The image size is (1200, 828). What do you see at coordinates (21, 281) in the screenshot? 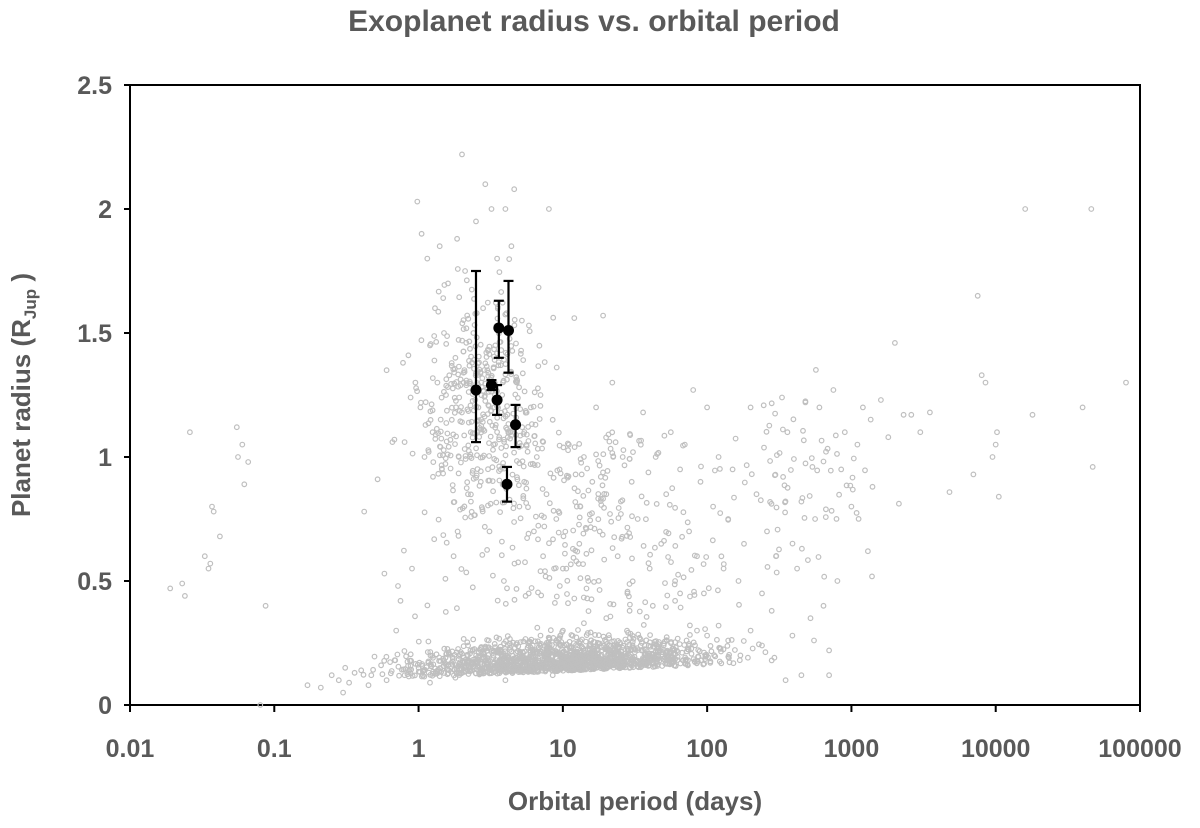
I see `y-axis-title-close: )` at bounding box center [21, 281].